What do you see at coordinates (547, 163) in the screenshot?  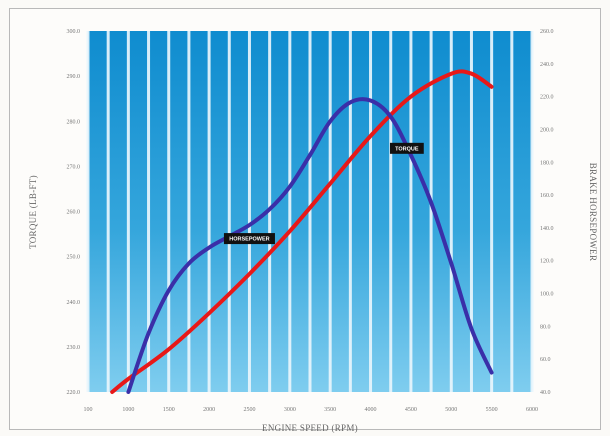 I see `right-tick-label: 180.0` at bounding box center [547, 163].